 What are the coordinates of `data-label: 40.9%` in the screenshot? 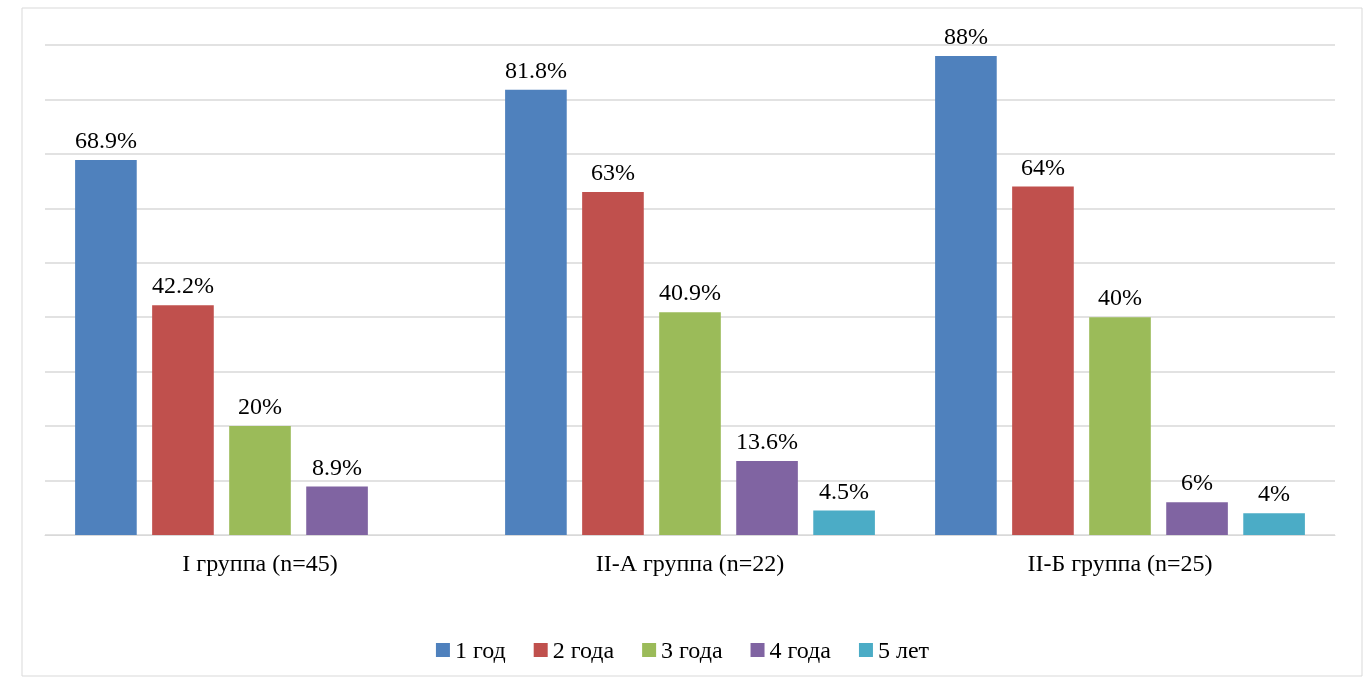 It's located at (690, 292).